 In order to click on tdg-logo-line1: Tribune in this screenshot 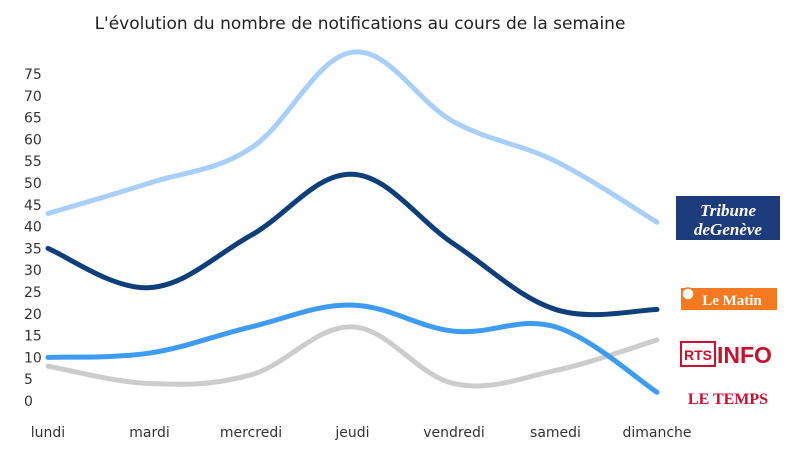, I will do `click(728, 210)`.